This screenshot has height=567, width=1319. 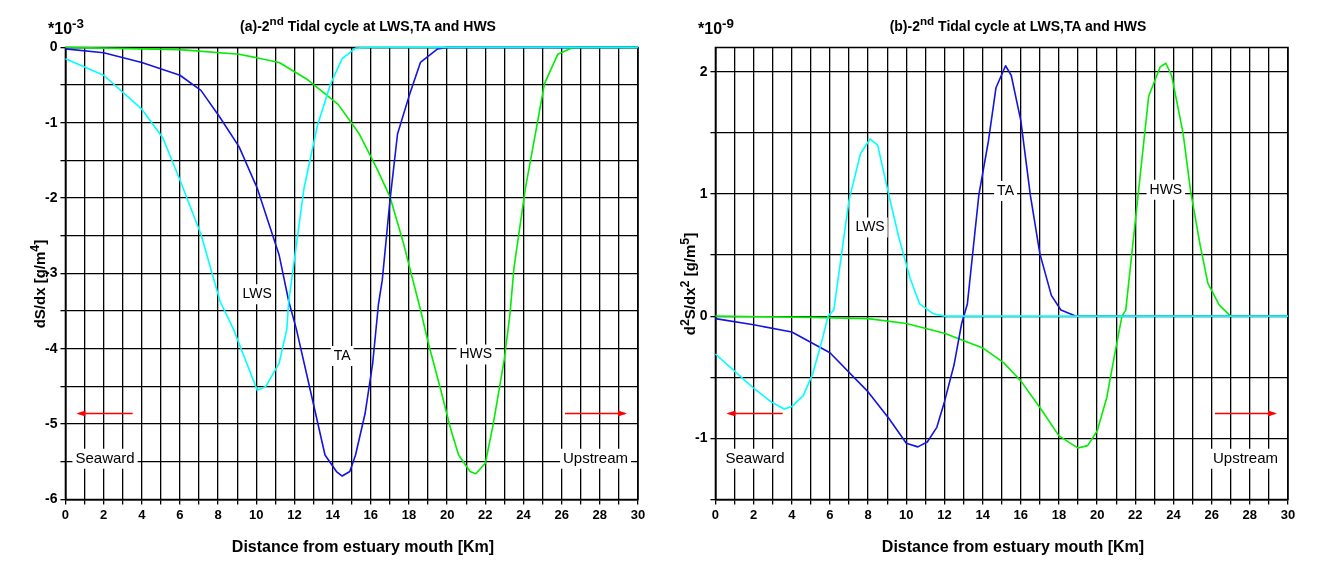 What do you see at coordinates (51, 196) in the screenshot?
I see `y-tick-label: -2` at bounding box center [51, 196].